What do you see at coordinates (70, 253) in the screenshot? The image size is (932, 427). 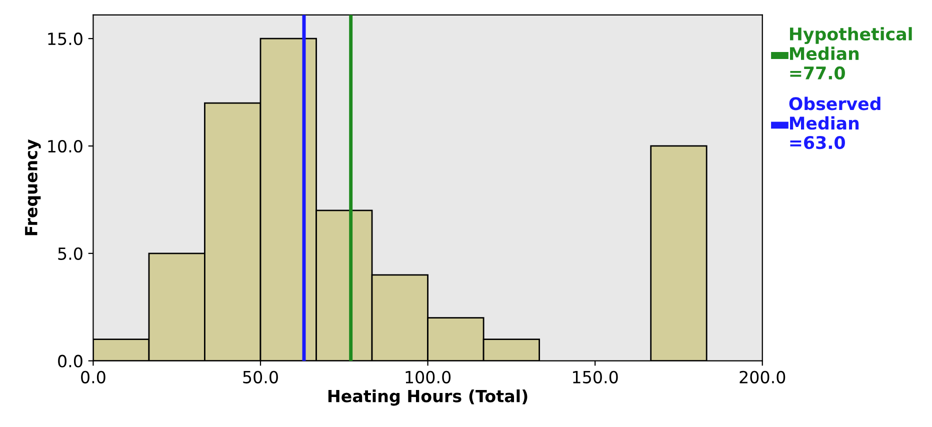 I see `y-tick-label: 5.0` at bounding box center [70, 253].